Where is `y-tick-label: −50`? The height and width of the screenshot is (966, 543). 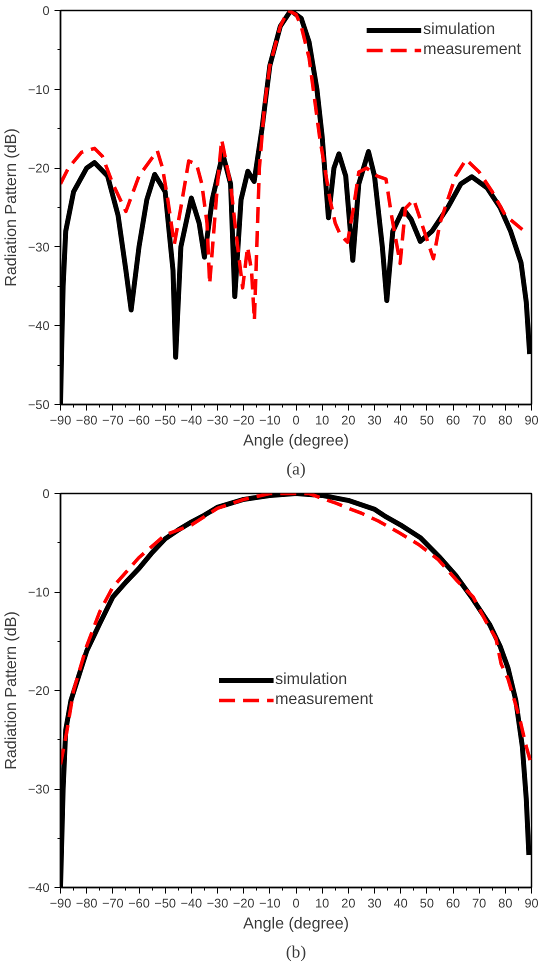
y-tick-label: −50 is located at coordinates (39, 405).